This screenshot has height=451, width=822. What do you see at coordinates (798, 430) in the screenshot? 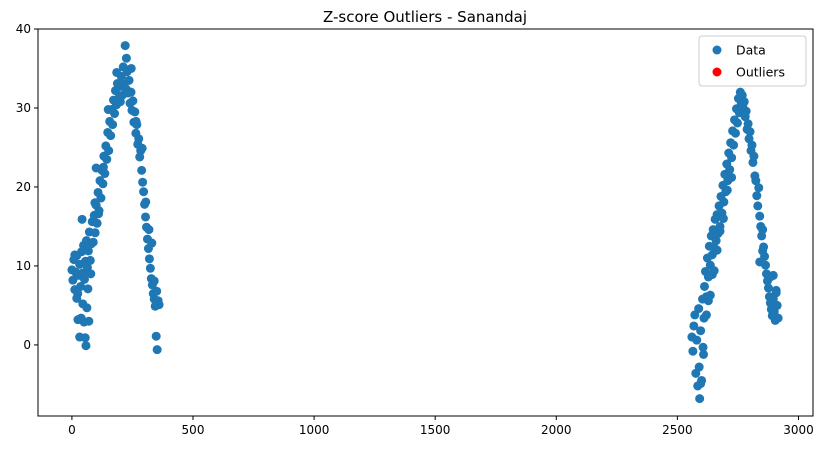
I see `x-tick-label: 3000` at bounding box center [798, 430].